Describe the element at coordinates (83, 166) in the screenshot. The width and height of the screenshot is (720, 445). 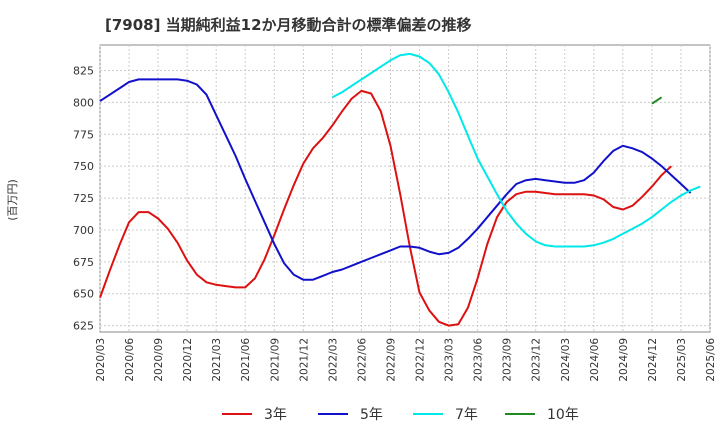
I see `y-tick-label: 750` at that location.